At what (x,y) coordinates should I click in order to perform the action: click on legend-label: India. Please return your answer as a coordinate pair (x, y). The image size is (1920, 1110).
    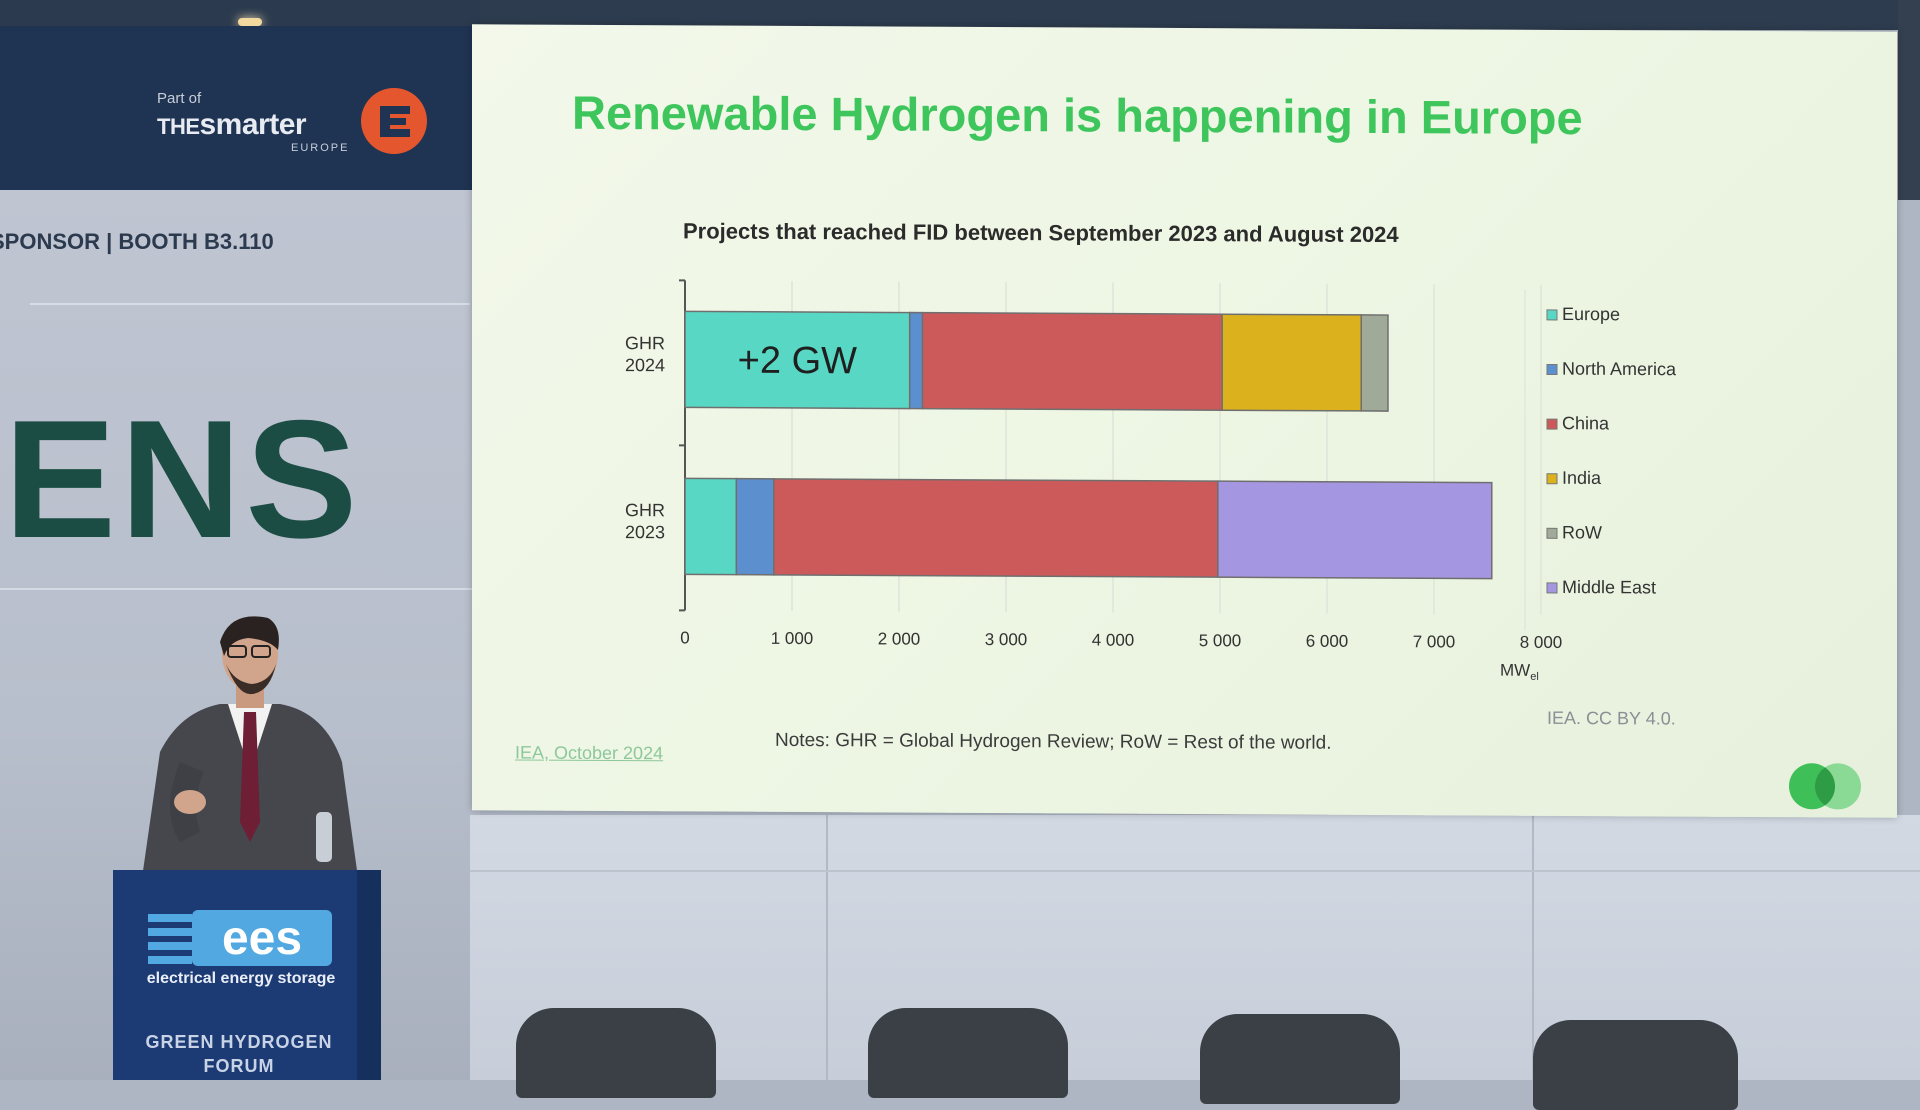
    Looking at the image, I should click on (1582, 478).